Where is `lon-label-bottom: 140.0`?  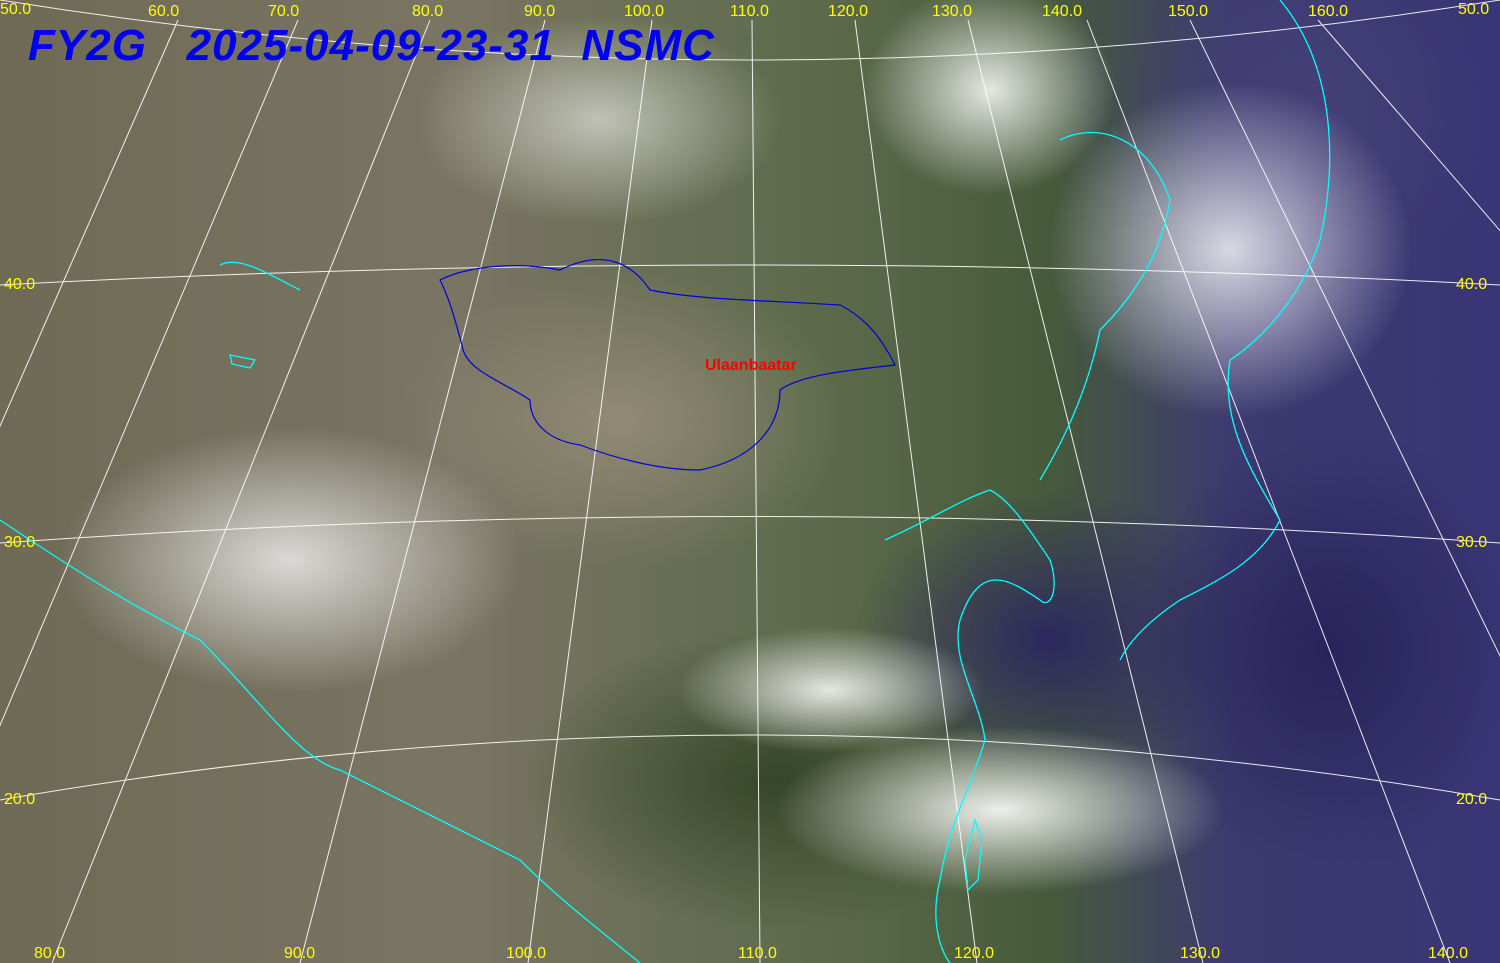
lon-label-bottom: 140.0 is located at coordinates (1448, 953).